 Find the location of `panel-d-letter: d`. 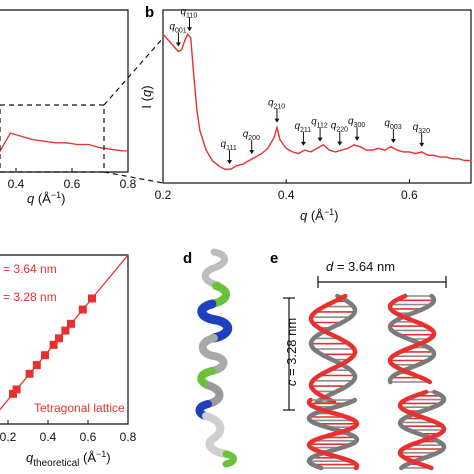

panel-d-letter: d is located at coordinates (187, 258).